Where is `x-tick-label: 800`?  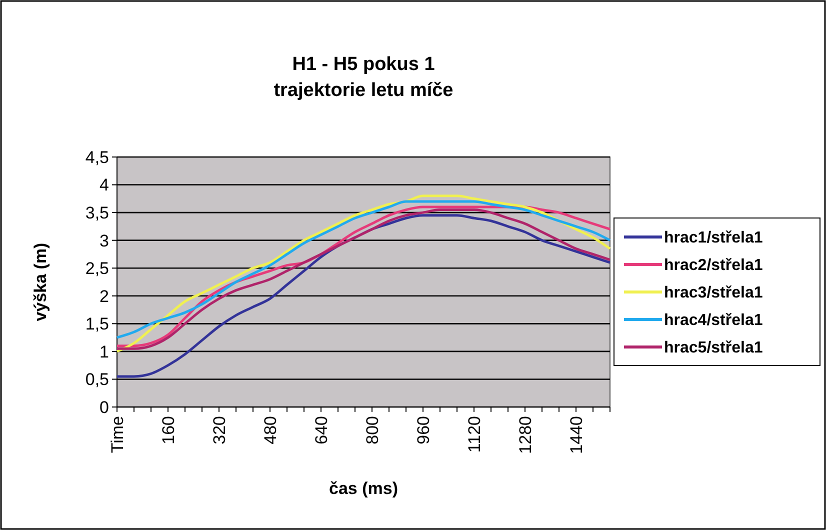 x-tick-label: 800 is located at coordinates (372, 430).